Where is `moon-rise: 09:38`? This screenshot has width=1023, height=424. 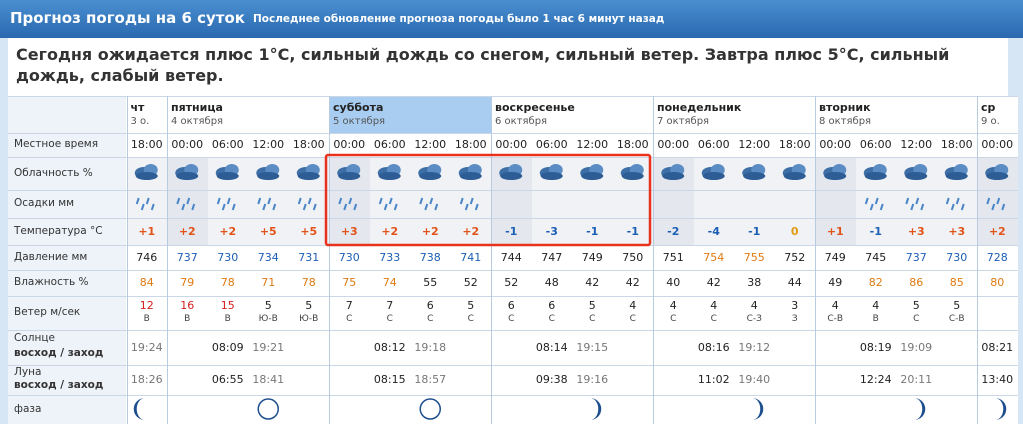 moon-rise: 09:38 is located at coordinates (551, 379).